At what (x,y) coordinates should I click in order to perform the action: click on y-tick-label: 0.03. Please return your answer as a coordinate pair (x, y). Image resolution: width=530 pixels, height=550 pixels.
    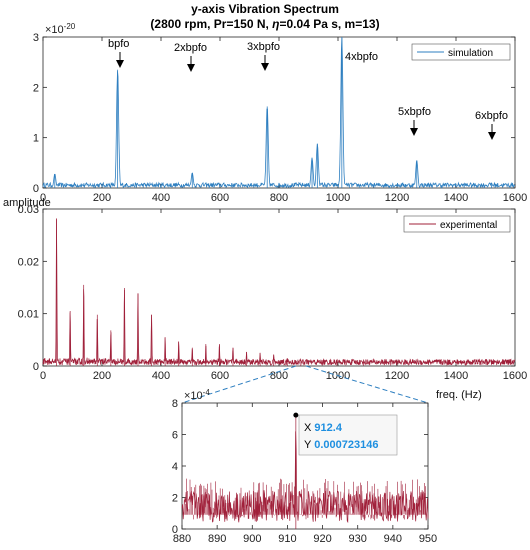
    Looking at the image, I should click on (28, 210).